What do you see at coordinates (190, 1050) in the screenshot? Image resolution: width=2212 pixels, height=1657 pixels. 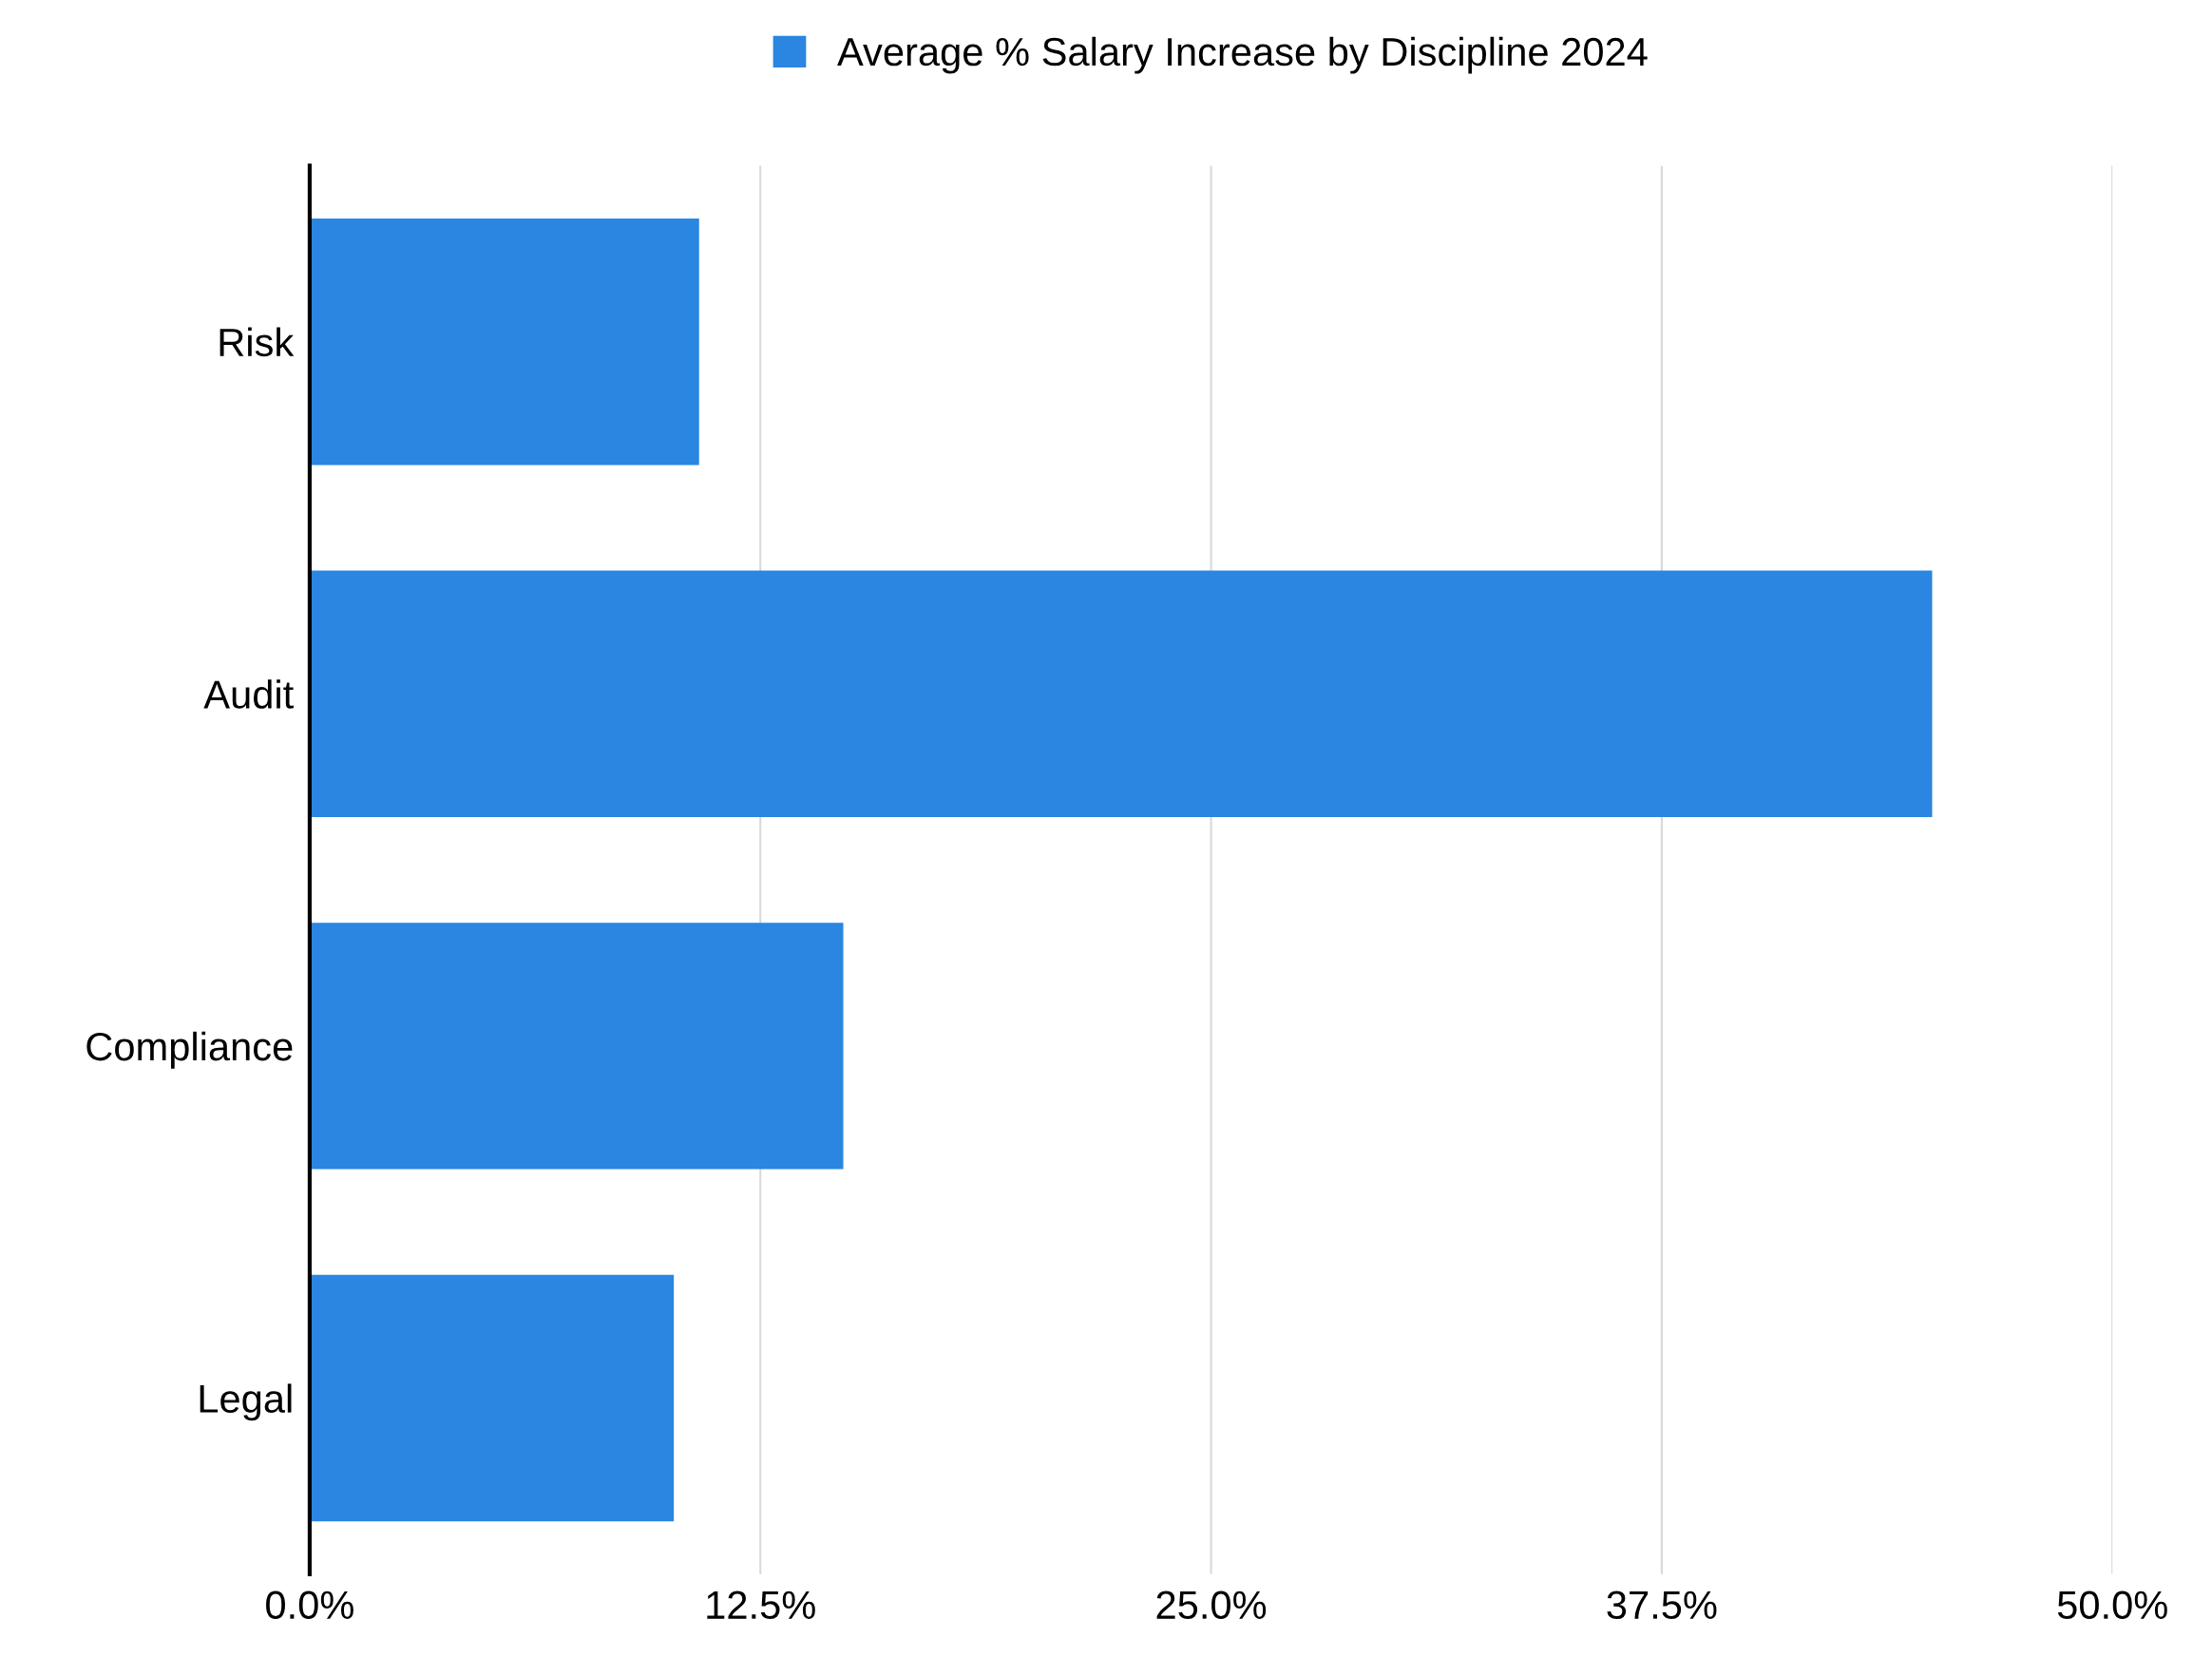 I see `y-tick-label: Compliance` at bounding box center [190, 1050].